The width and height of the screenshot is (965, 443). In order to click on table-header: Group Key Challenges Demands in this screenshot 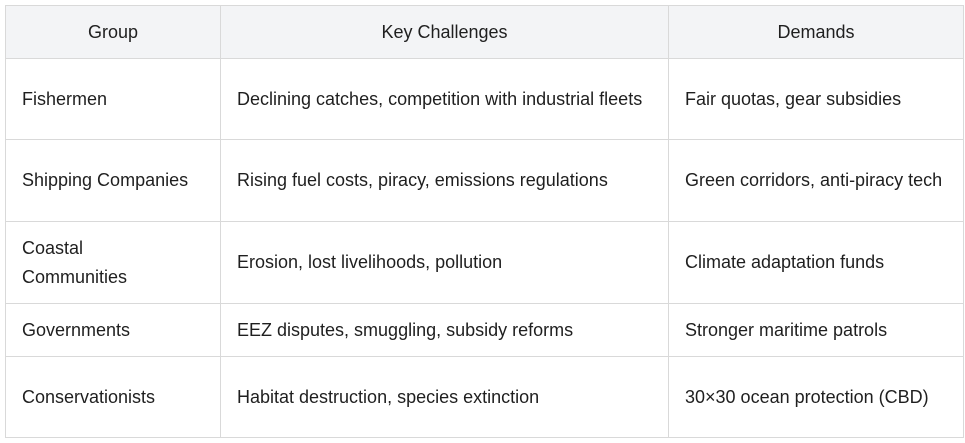, I will do `click(484, 32)`.